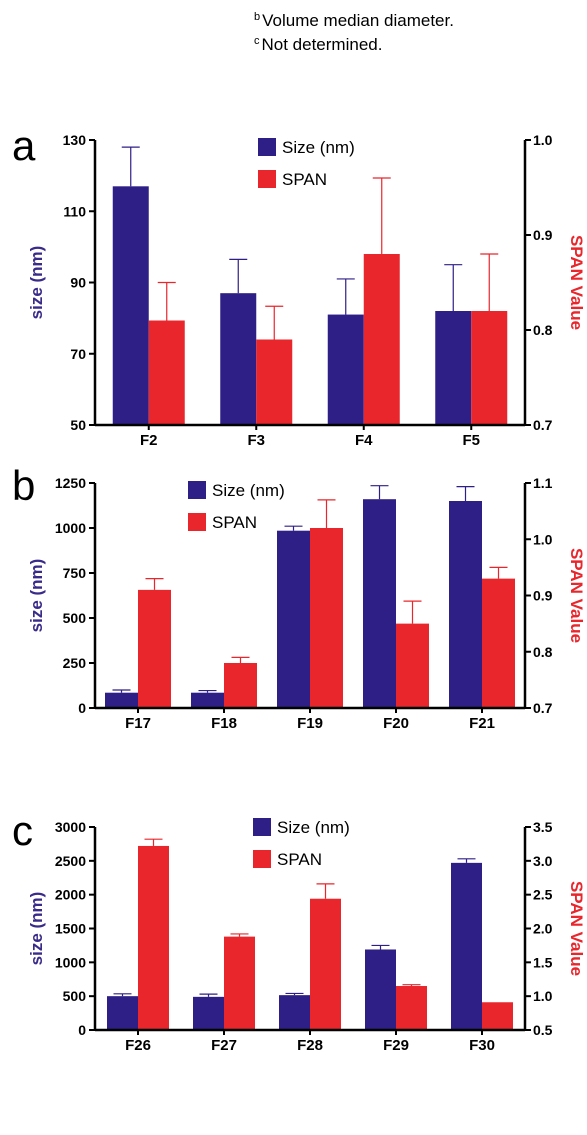  What do you see at coordinates (543, 827) in the screenshot?
I see `y-tick-label-right: 3.5` at bounding box center [543, 827].